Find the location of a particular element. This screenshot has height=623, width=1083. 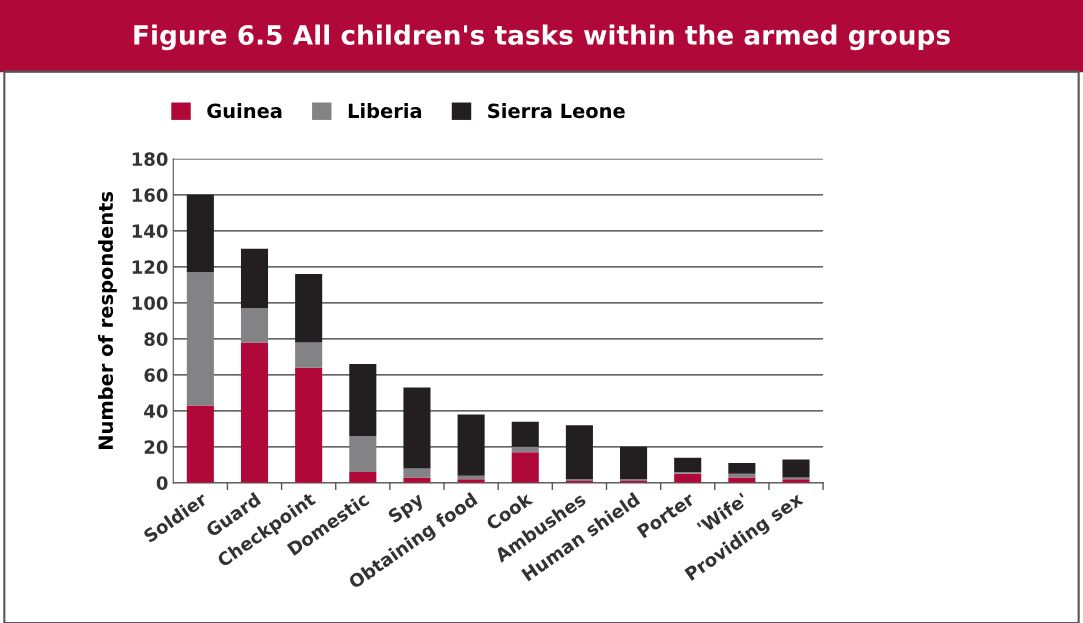

y-tick-label: 140 is located at coordinates (150, 231).